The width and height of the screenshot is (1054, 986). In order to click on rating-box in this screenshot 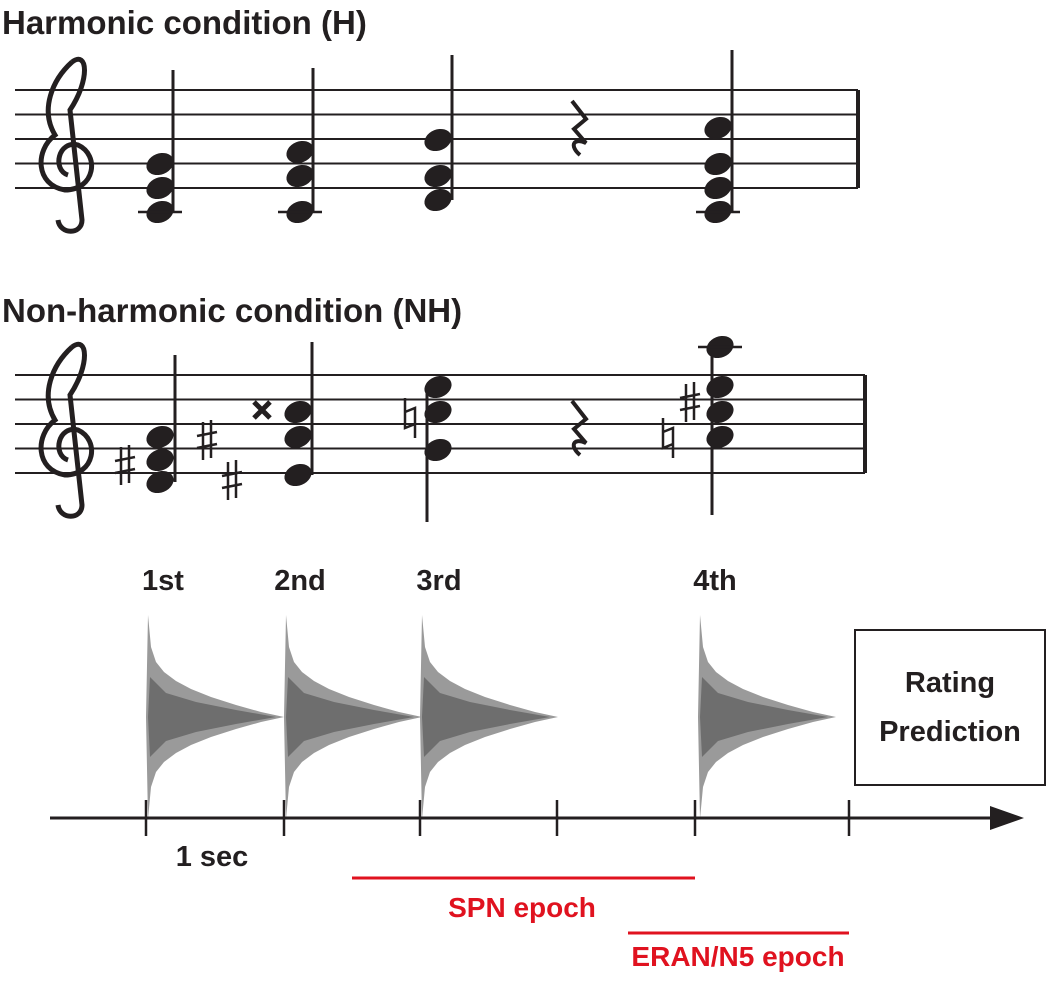, I will do `click(950, 707)`.